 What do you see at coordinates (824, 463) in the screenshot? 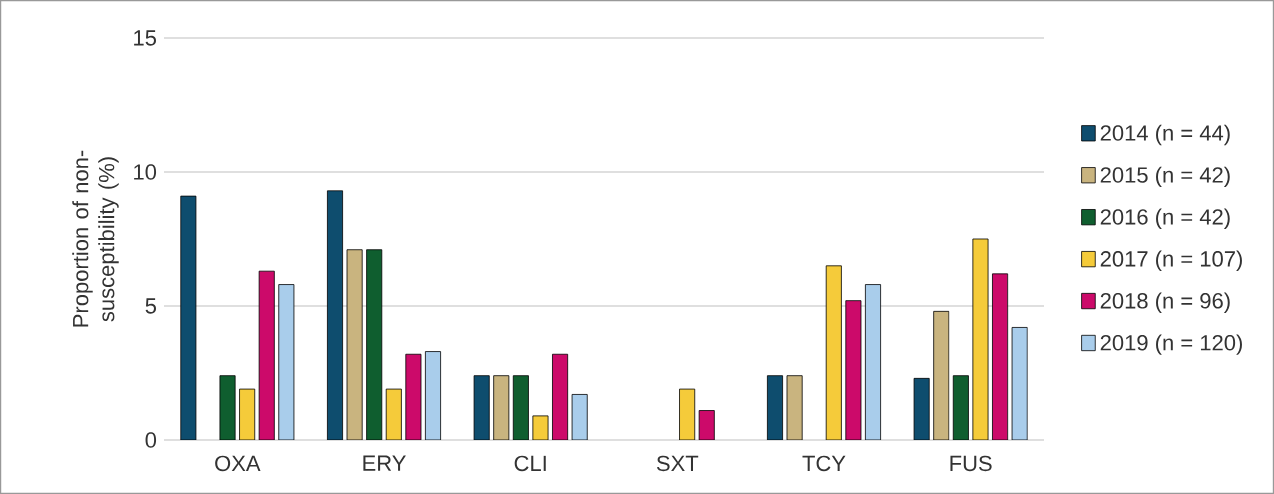
I see `x-tick-label: TCY` at bounding box center [824, 463].